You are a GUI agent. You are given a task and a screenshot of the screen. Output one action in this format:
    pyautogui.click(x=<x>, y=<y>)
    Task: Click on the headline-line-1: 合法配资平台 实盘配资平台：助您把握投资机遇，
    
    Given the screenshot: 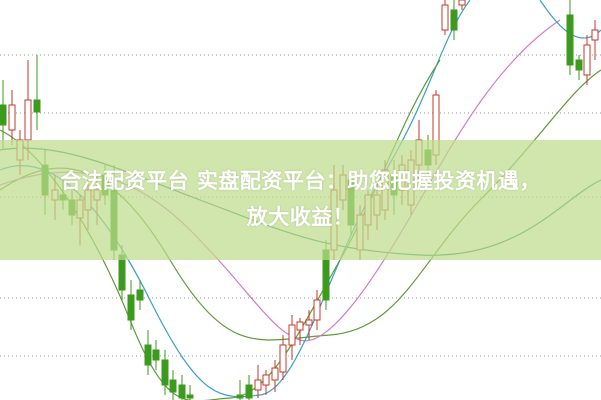 What is the action you would take?
    pyautogui.click(x=300, y=181)
    